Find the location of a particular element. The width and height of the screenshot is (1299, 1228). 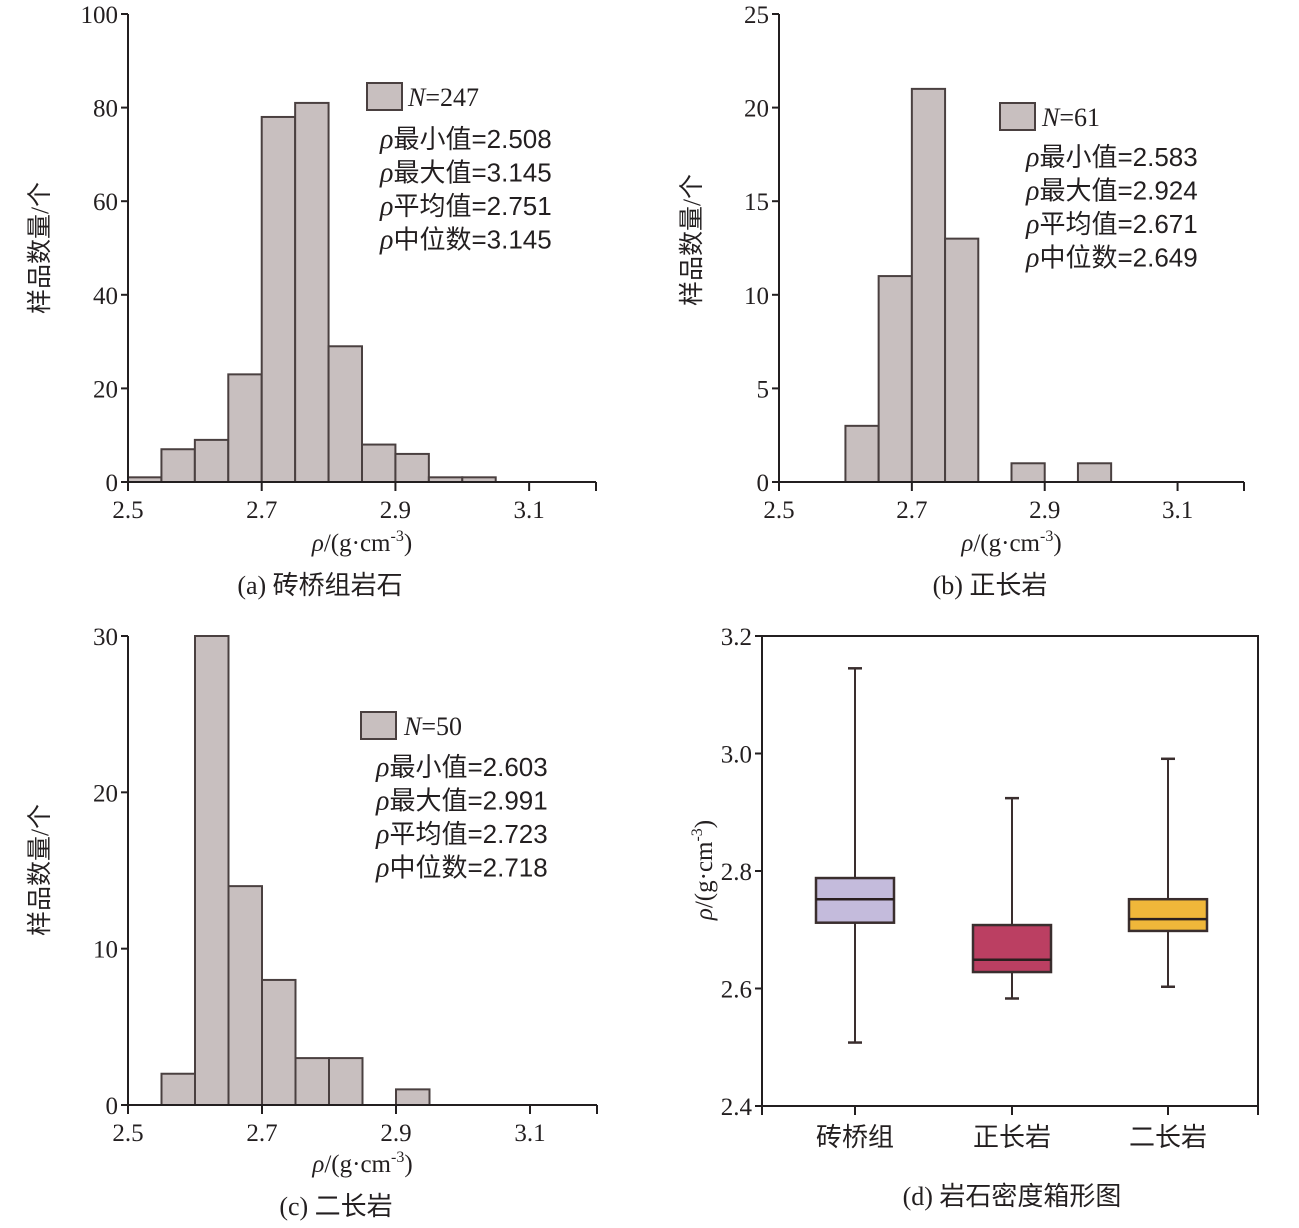

y-axis-label: ρ/(g·cm-3) is located at coordinates (703, 870).